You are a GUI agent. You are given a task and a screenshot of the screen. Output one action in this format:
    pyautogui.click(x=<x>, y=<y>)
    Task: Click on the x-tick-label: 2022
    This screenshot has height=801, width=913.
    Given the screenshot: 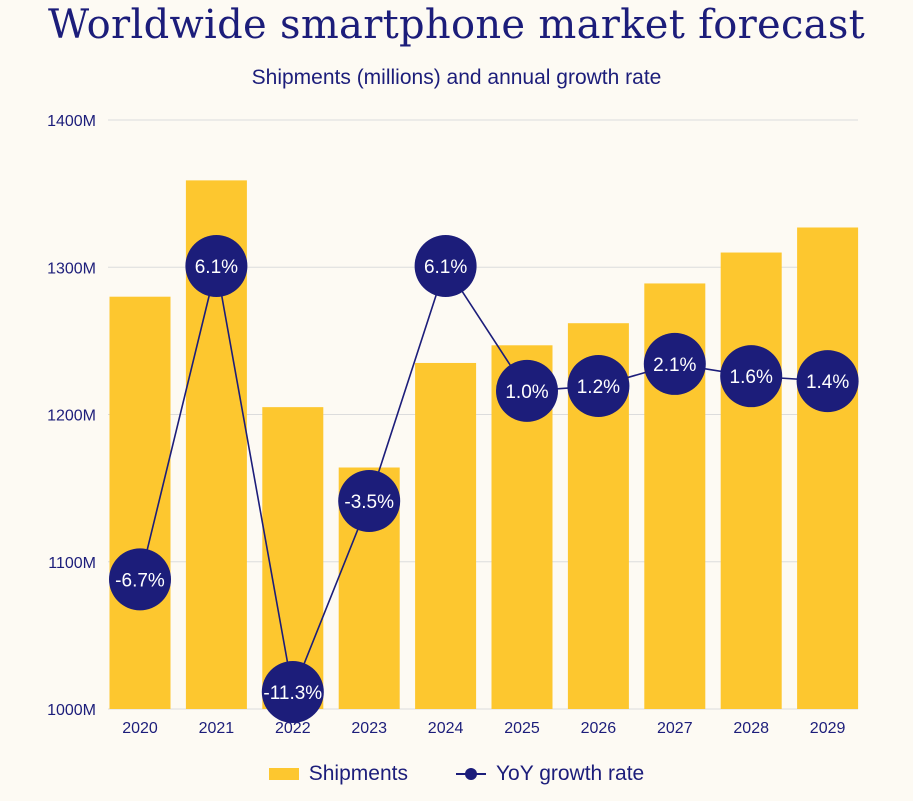 What is the action you would take?
    pyautogui.click(x=293, y=728)
    